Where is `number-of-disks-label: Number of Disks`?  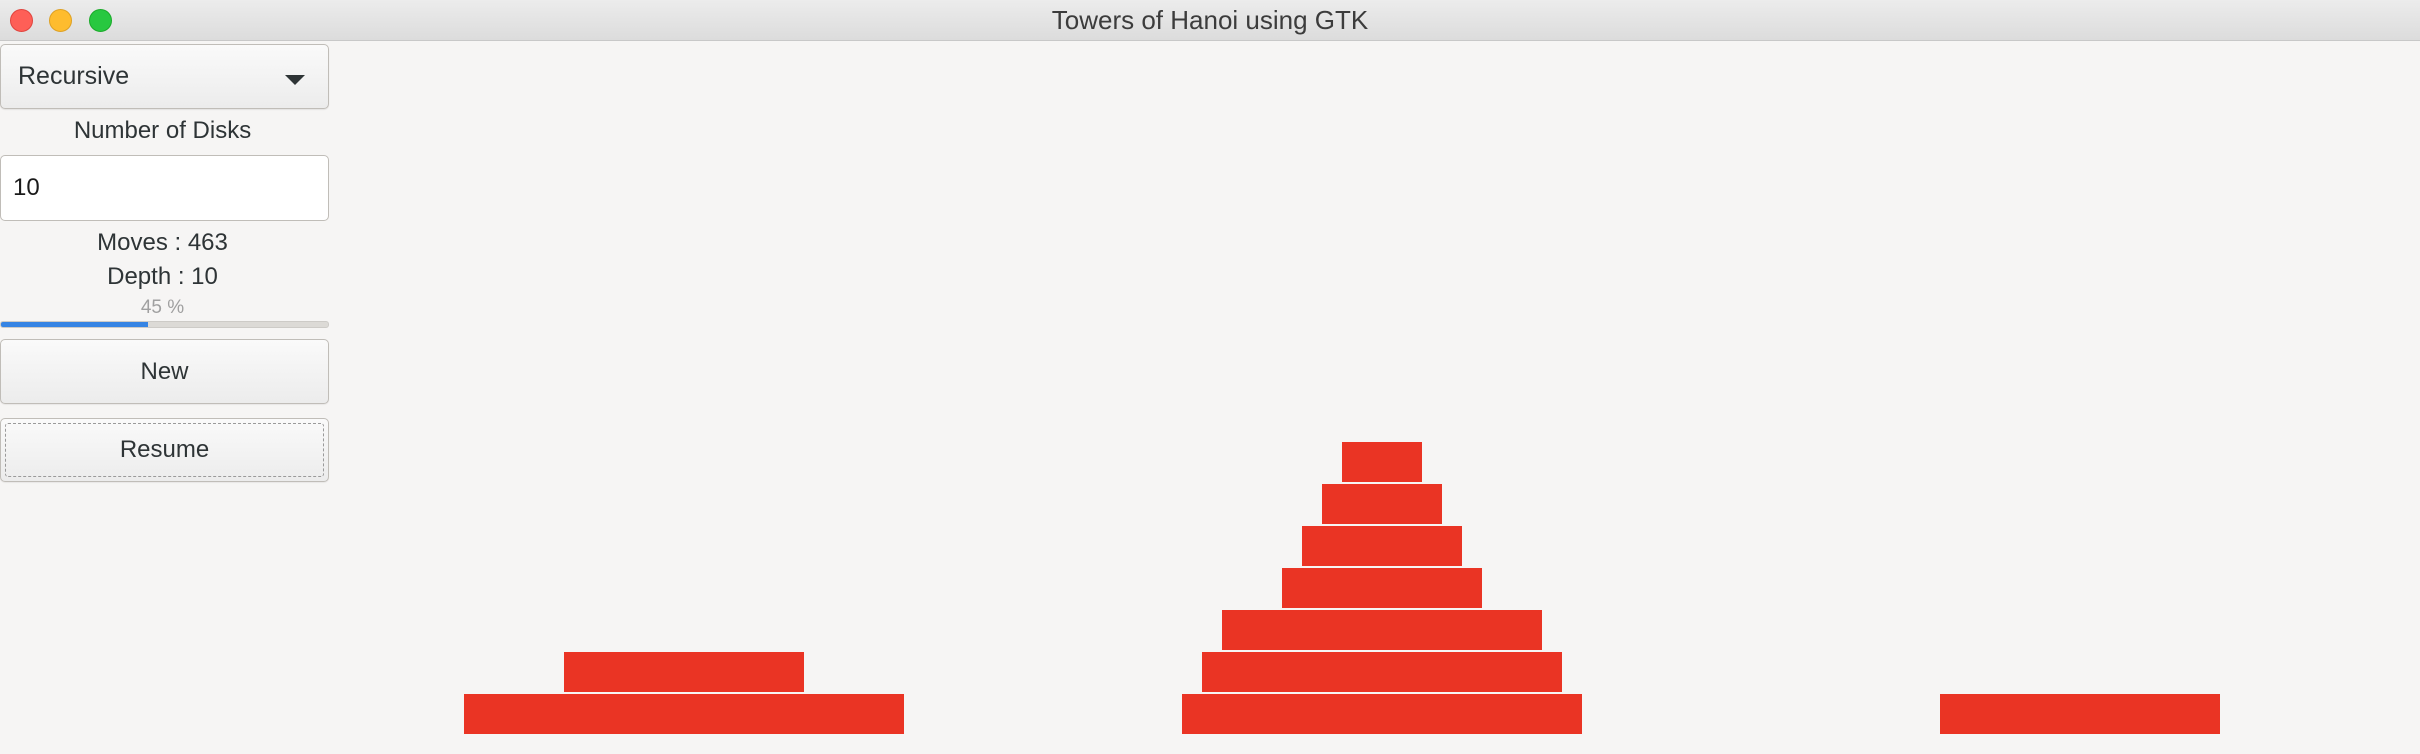 number-of-disks-label: Number of Disks is located at coordinates (162, 130).